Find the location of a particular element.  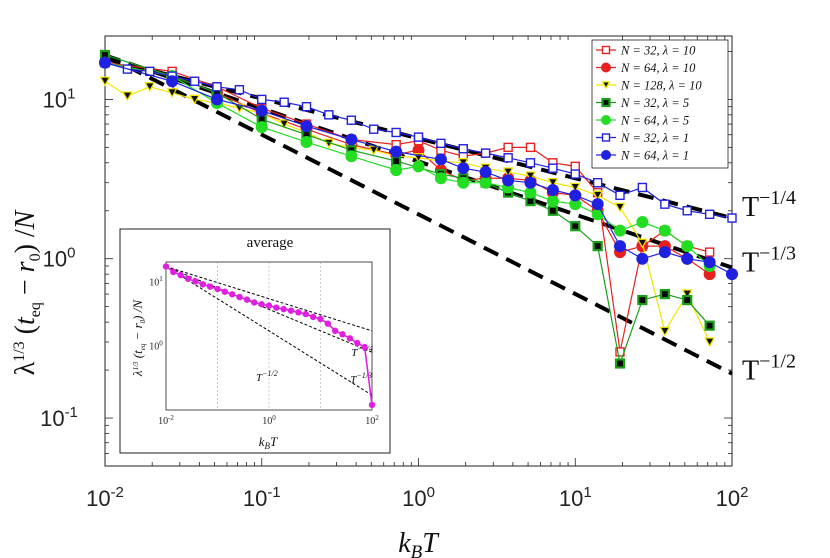

inset-ticks: 10⁻² 10⁰ 10² 10⁰ 10¹ is located at coordinates (264, 351).